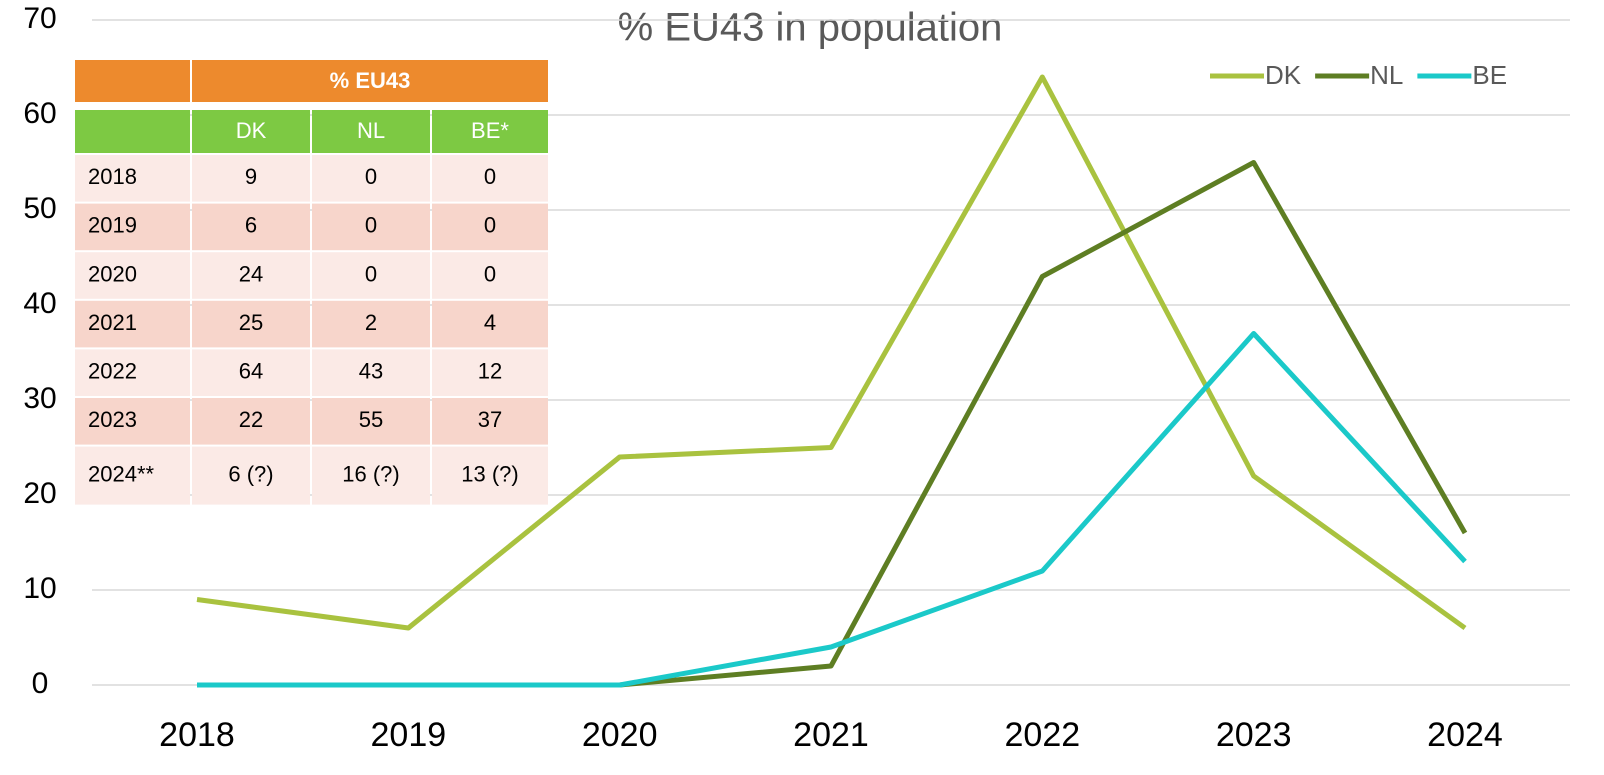  I want to click on x-tick-label: 2018, so click(197, 735).